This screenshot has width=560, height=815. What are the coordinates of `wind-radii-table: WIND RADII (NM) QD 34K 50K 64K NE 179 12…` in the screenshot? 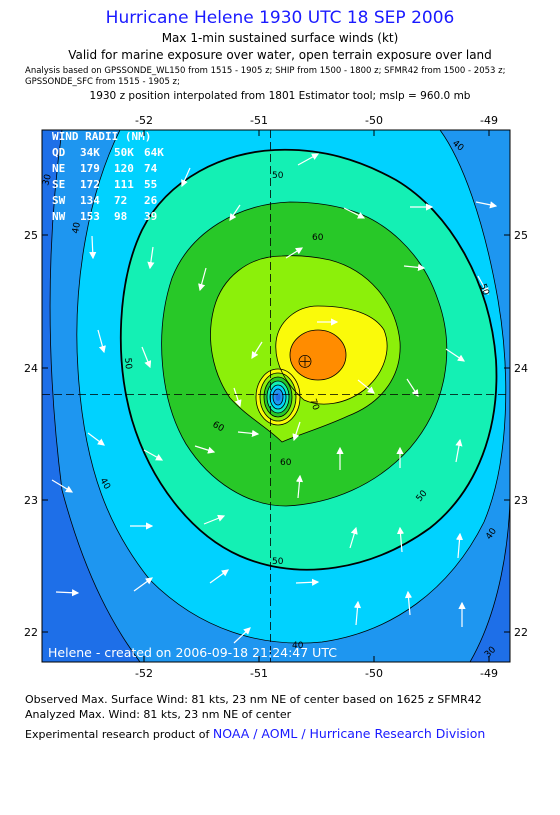 It's located at (108, 176).